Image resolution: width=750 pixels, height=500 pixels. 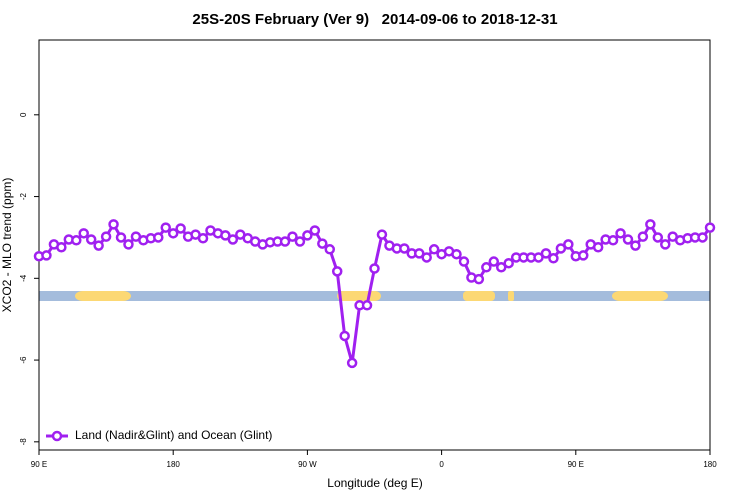 I want to click on y-tick-label: 0, so click(x=23, y=114).